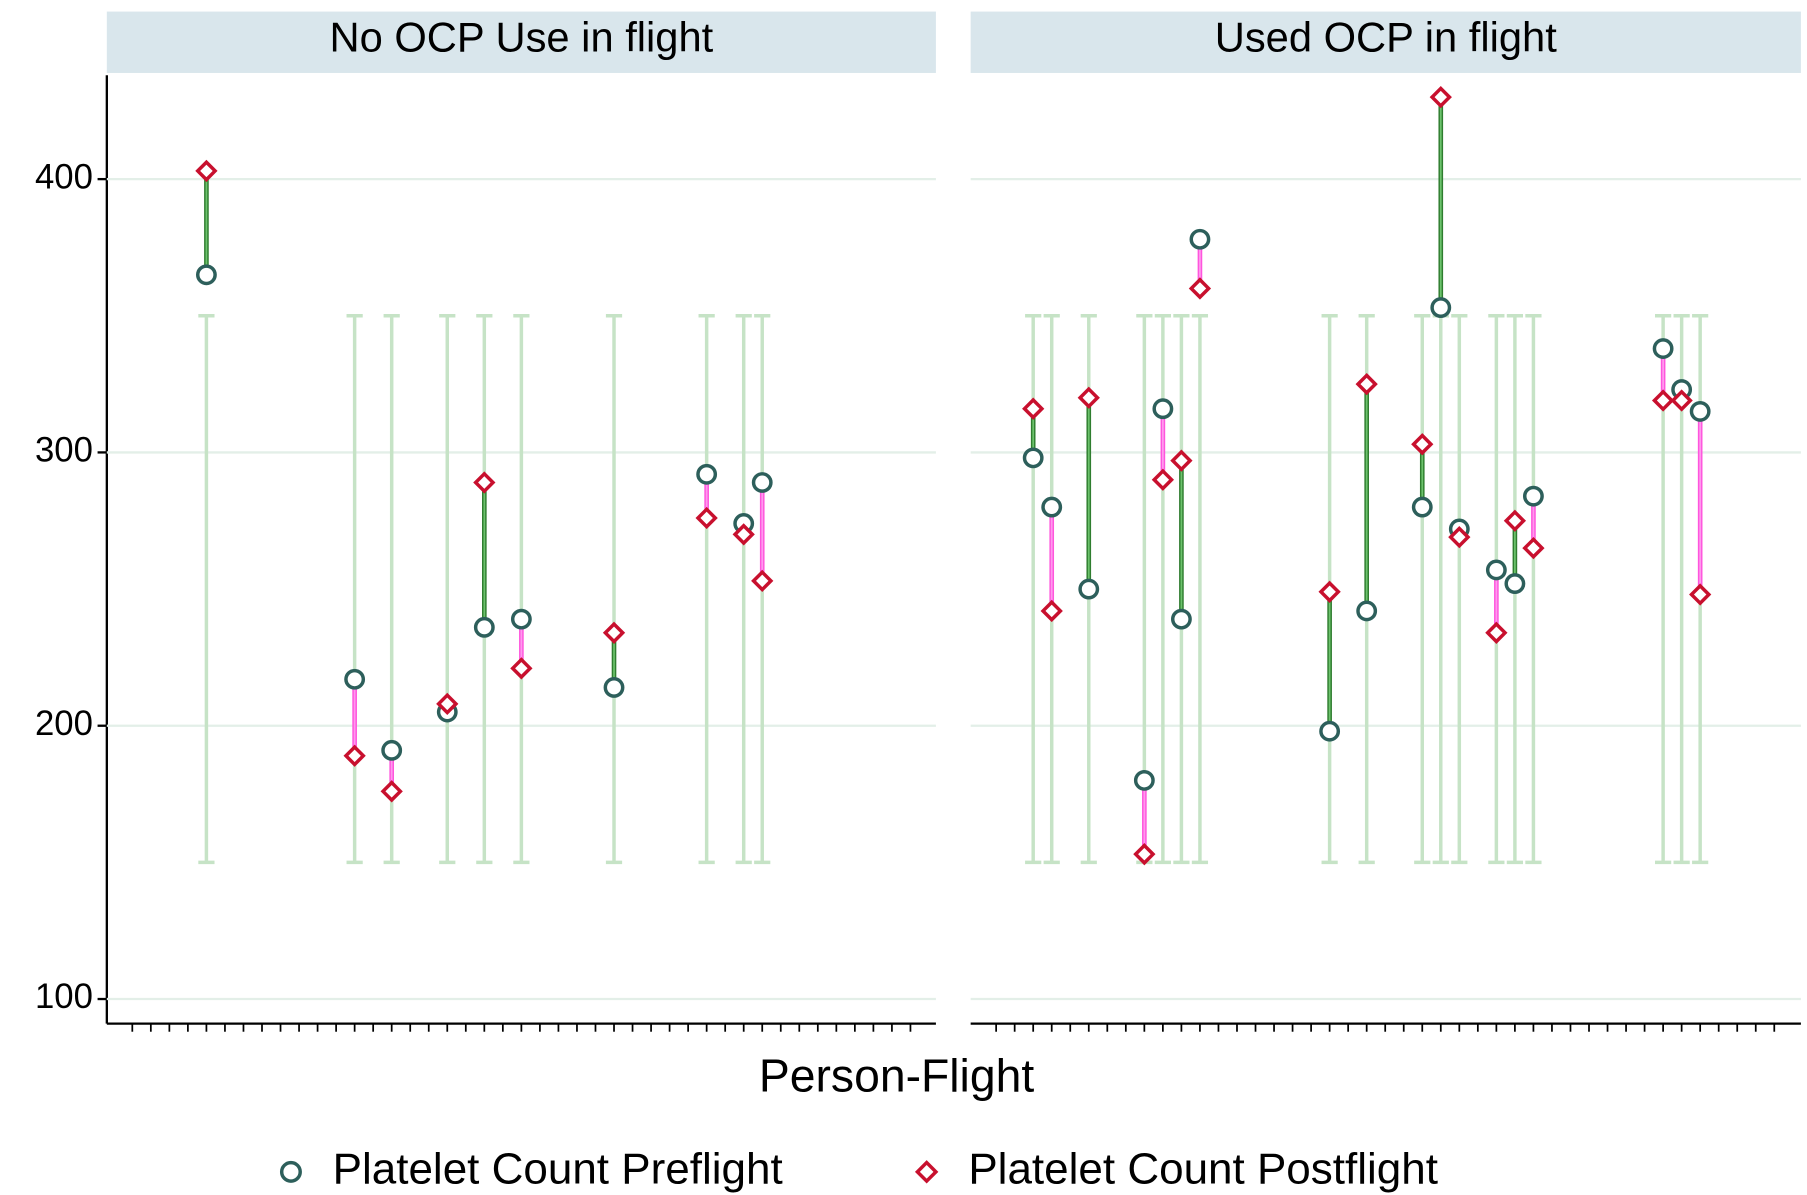 The width and height of the screenshot is (1807, 1195). What do you see at coordinates (522, 37) in the screenshot?
I see `facet-title: No OCP Use in flight` at bounding box center [522, 37].